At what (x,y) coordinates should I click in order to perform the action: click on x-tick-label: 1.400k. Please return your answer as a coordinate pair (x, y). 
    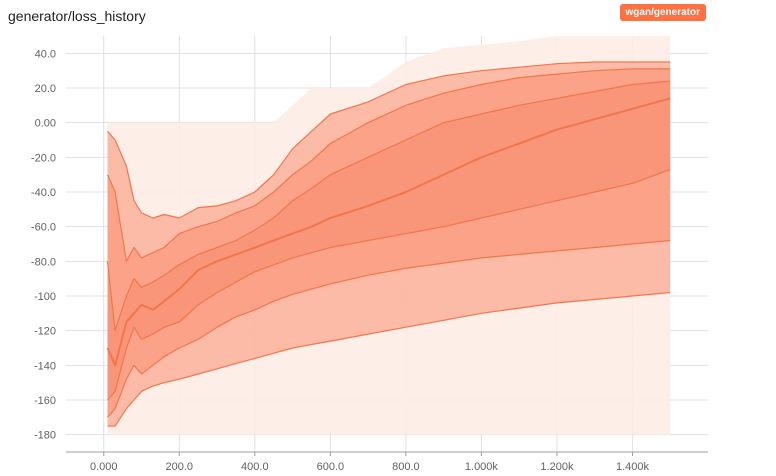
    Looking at the image, I should click on (633, 467).